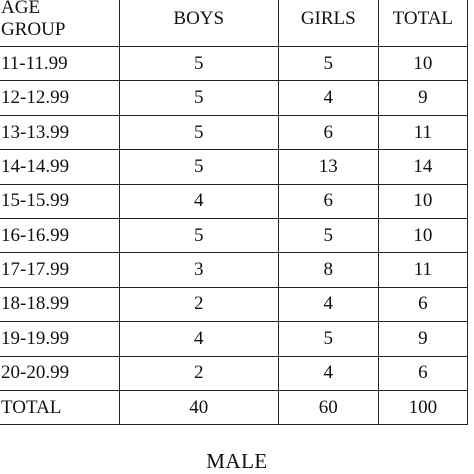 Image resolution: width=474 pixels, height=474 pixels. What do you see at coordinates (60, 132) in the screenshot?
I see `age-cell: 13-13.99` at bounding box center [60, 132].